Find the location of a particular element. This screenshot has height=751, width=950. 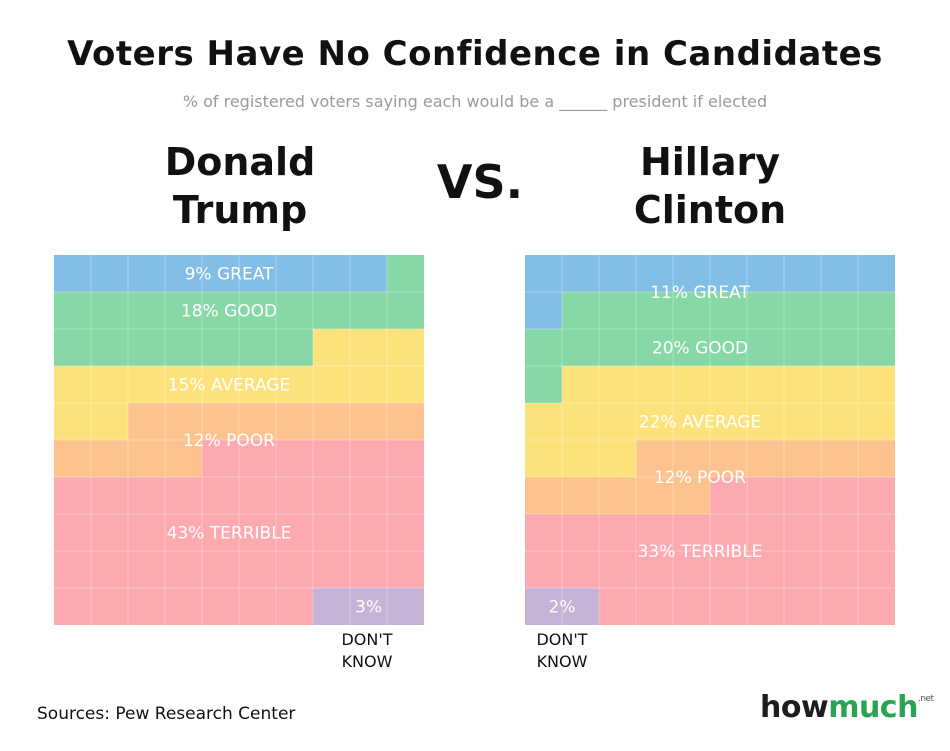

trump-first-name: Donald is located at coordinates (240, 162).